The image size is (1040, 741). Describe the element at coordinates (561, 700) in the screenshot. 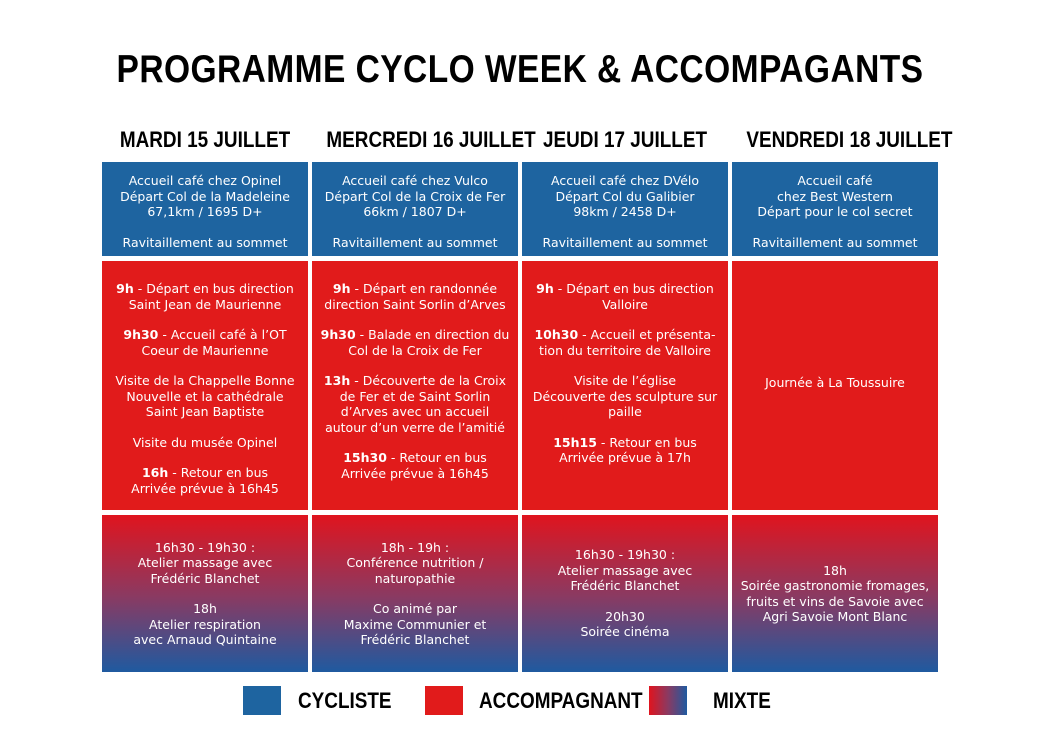

I see `legend-label-accompagnant: ACCOMPAGNANT` at that location.